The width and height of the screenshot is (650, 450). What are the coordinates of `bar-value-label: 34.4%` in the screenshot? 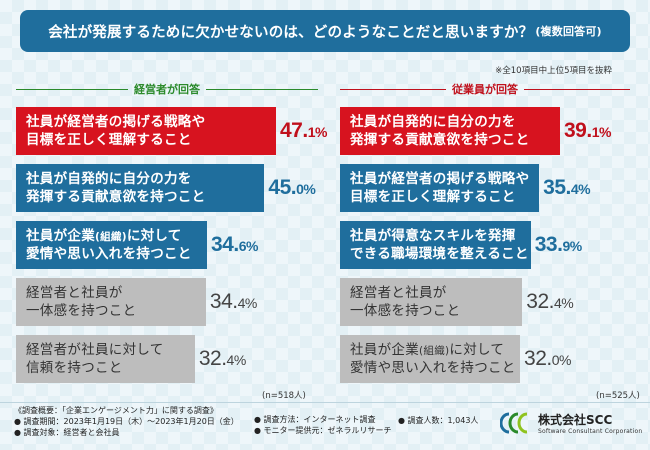 It's located at (233, 301).